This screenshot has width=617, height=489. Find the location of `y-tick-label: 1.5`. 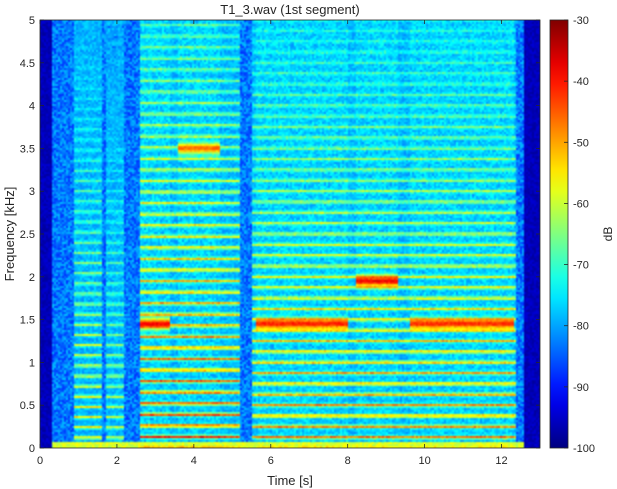

y-tick-label: 1.5 is located at coordinates (27, 321).